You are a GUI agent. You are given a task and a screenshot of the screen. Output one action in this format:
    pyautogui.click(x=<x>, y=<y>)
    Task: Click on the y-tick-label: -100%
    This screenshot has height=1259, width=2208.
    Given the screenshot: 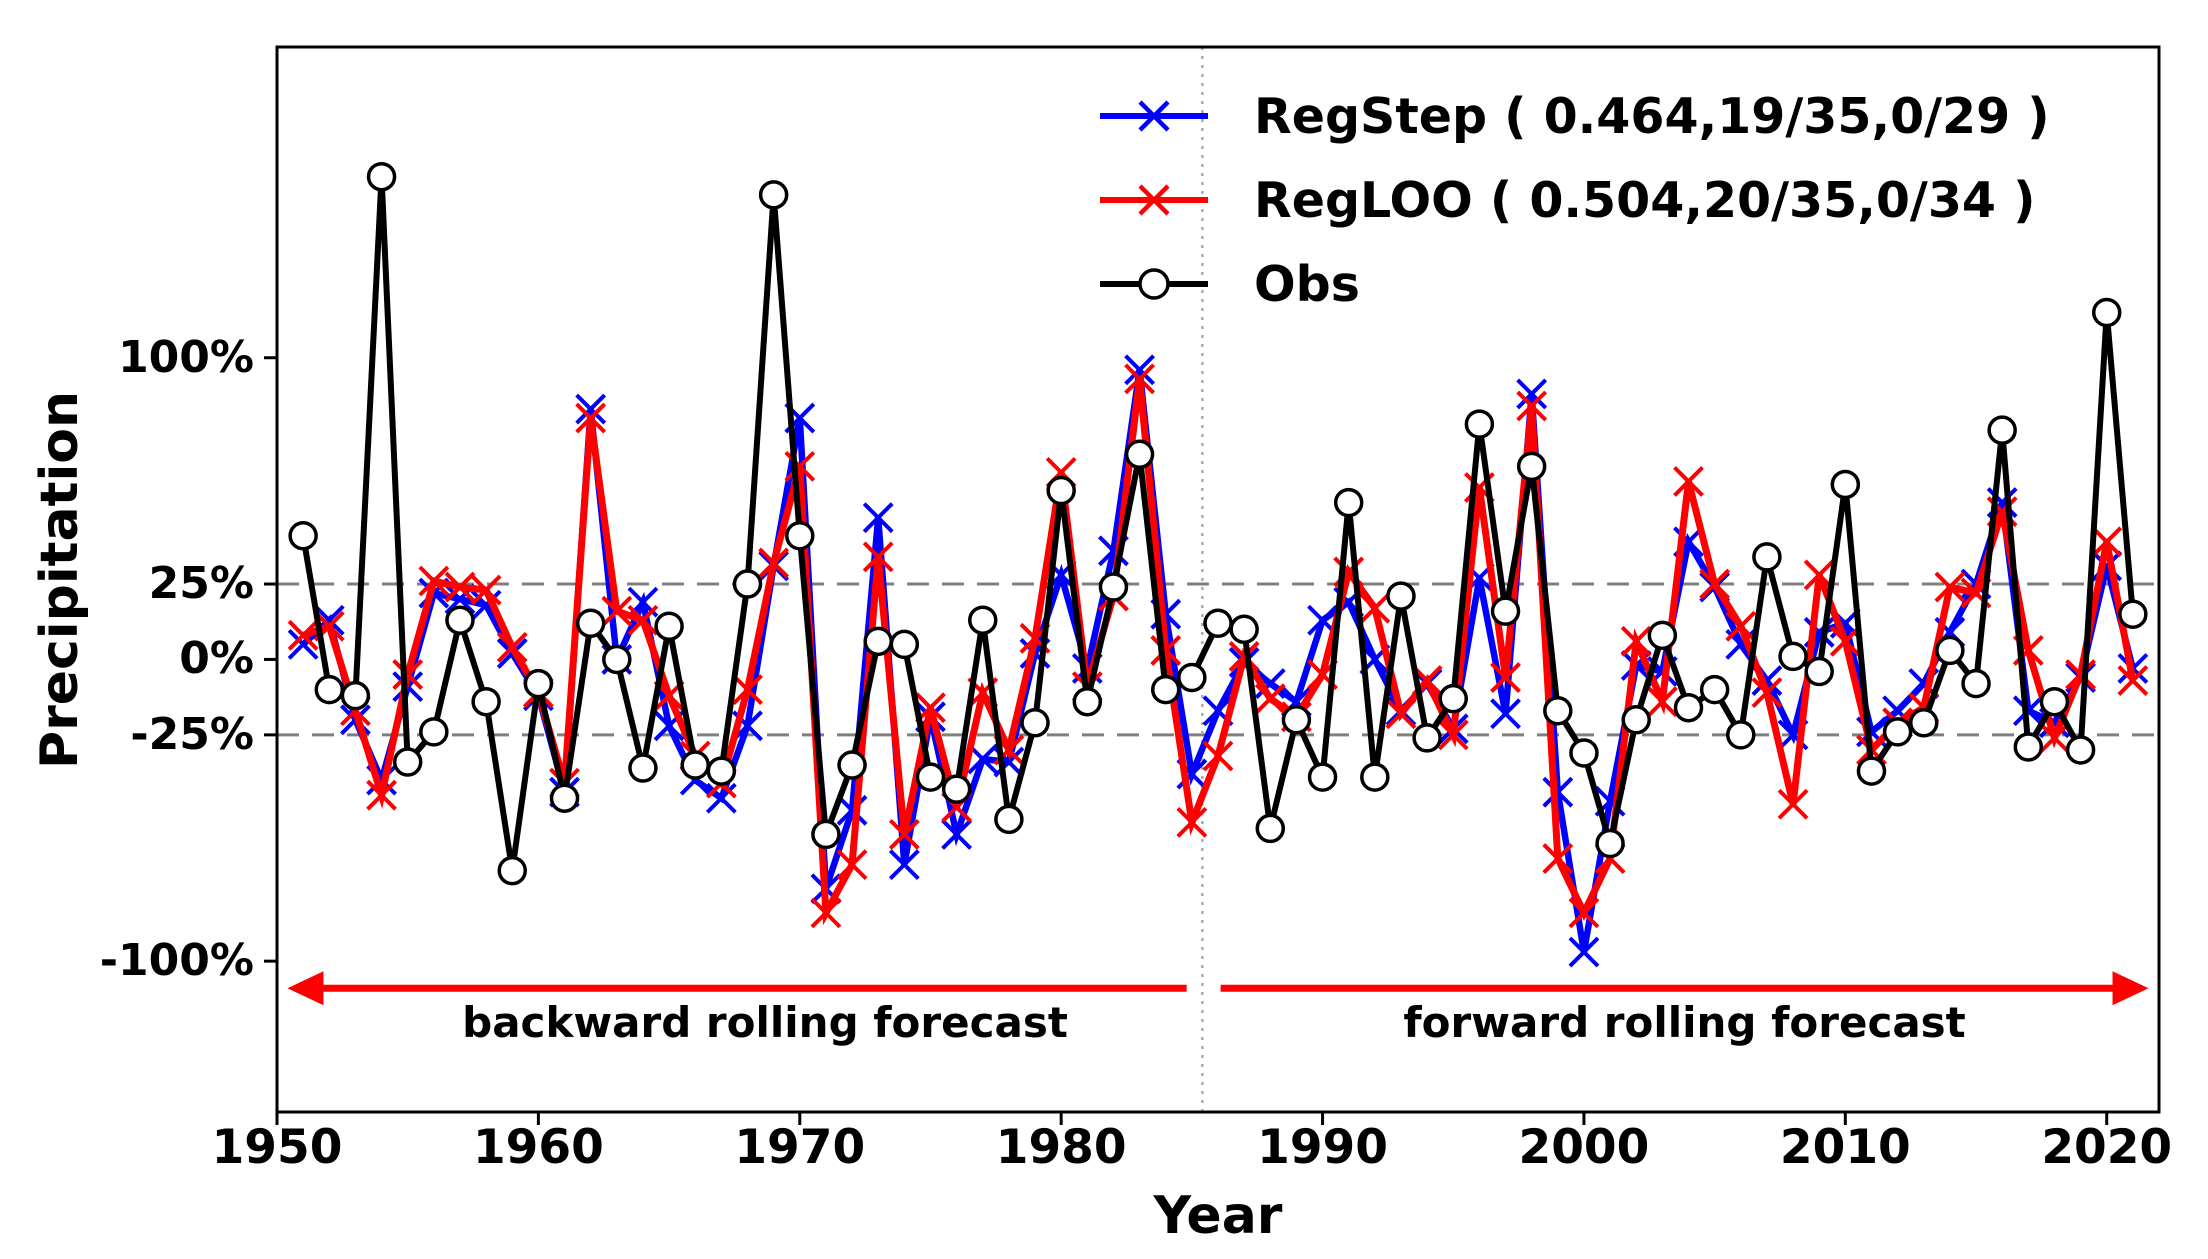 What is the action you would take?
    pyautogui.click(x=176, y=961)
    